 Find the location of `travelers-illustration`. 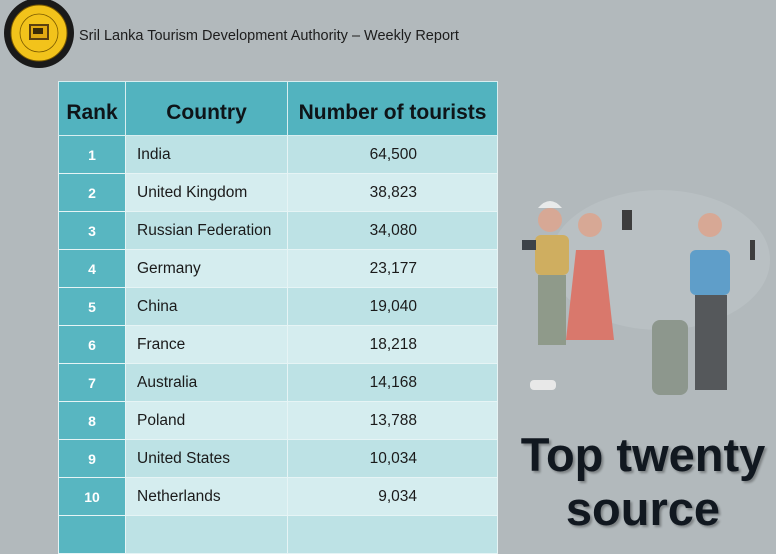

travelers-illustration is located at coordinates (646, 292).